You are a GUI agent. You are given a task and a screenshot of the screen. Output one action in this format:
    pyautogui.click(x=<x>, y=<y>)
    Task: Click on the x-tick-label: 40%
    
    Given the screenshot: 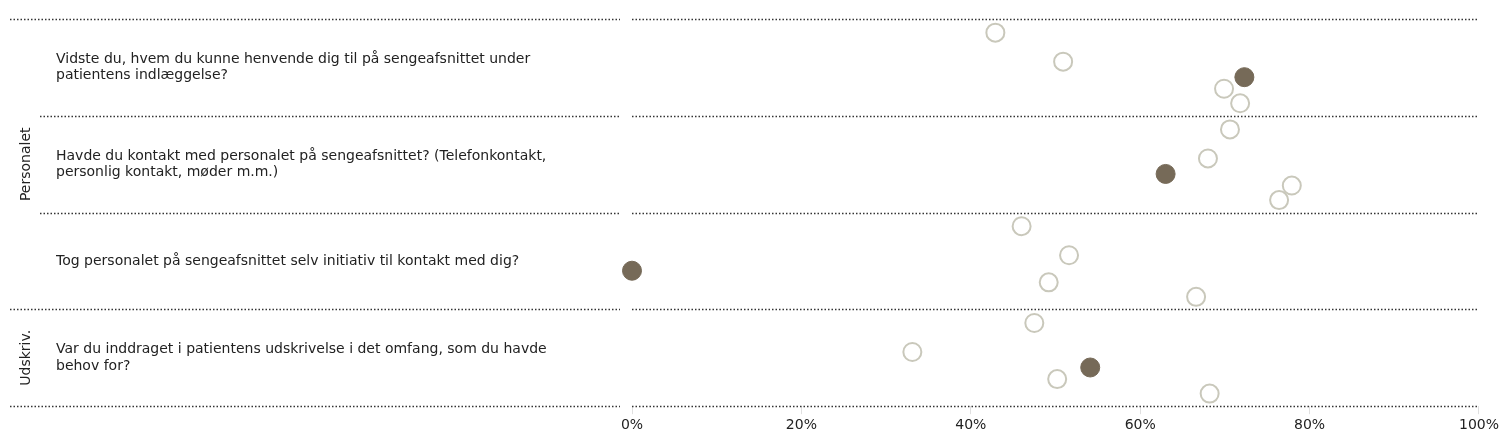 What is the action you would take?
    pyautogui.click(x=971, y=424)
    